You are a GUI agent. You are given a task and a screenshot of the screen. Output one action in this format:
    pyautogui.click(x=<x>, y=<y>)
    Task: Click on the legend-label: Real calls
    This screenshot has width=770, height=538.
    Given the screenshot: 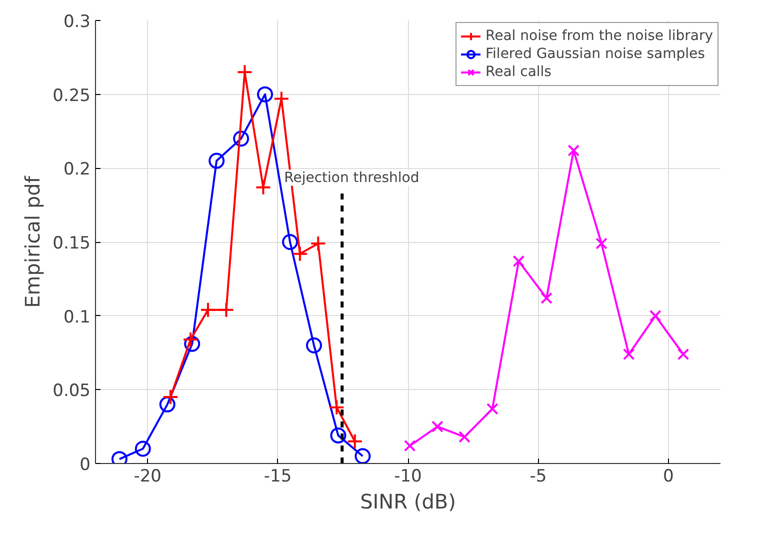 What is the action you would take?
    pyautogui.click(x=519, y=72)
    